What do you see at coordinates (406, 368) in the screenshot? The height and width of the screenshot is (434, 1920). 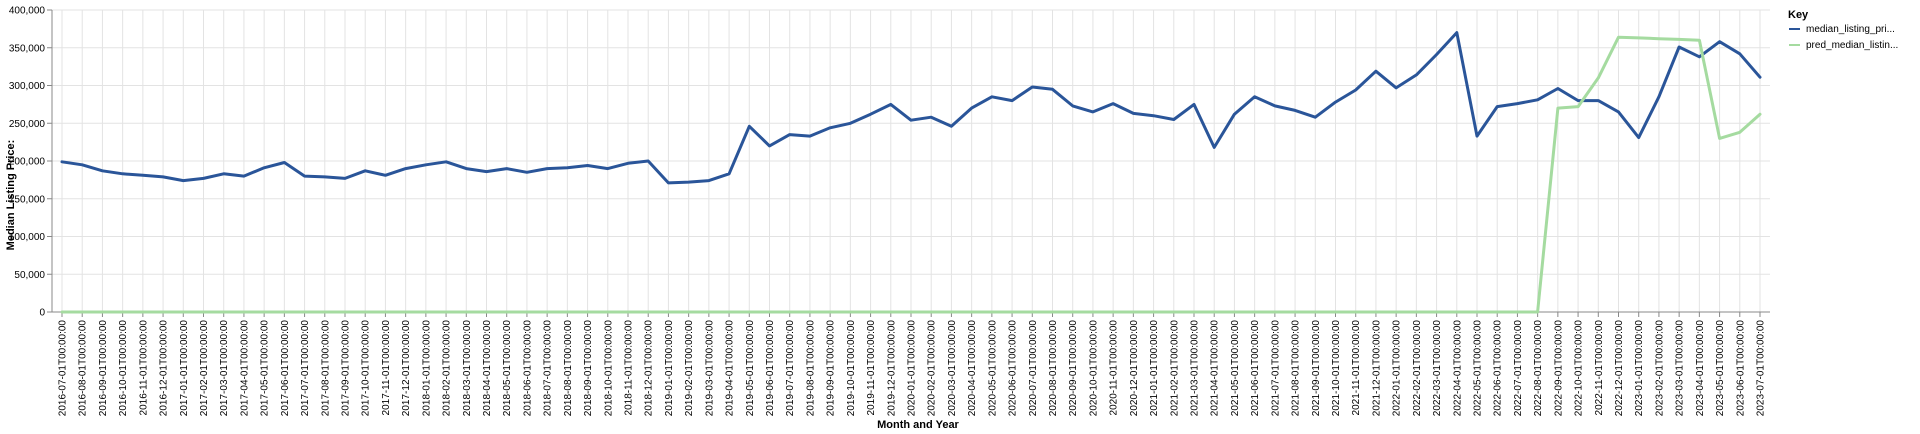 I see `x-tick-label: 2017-12-01T00:00:00` at bounding box center [406, 368].